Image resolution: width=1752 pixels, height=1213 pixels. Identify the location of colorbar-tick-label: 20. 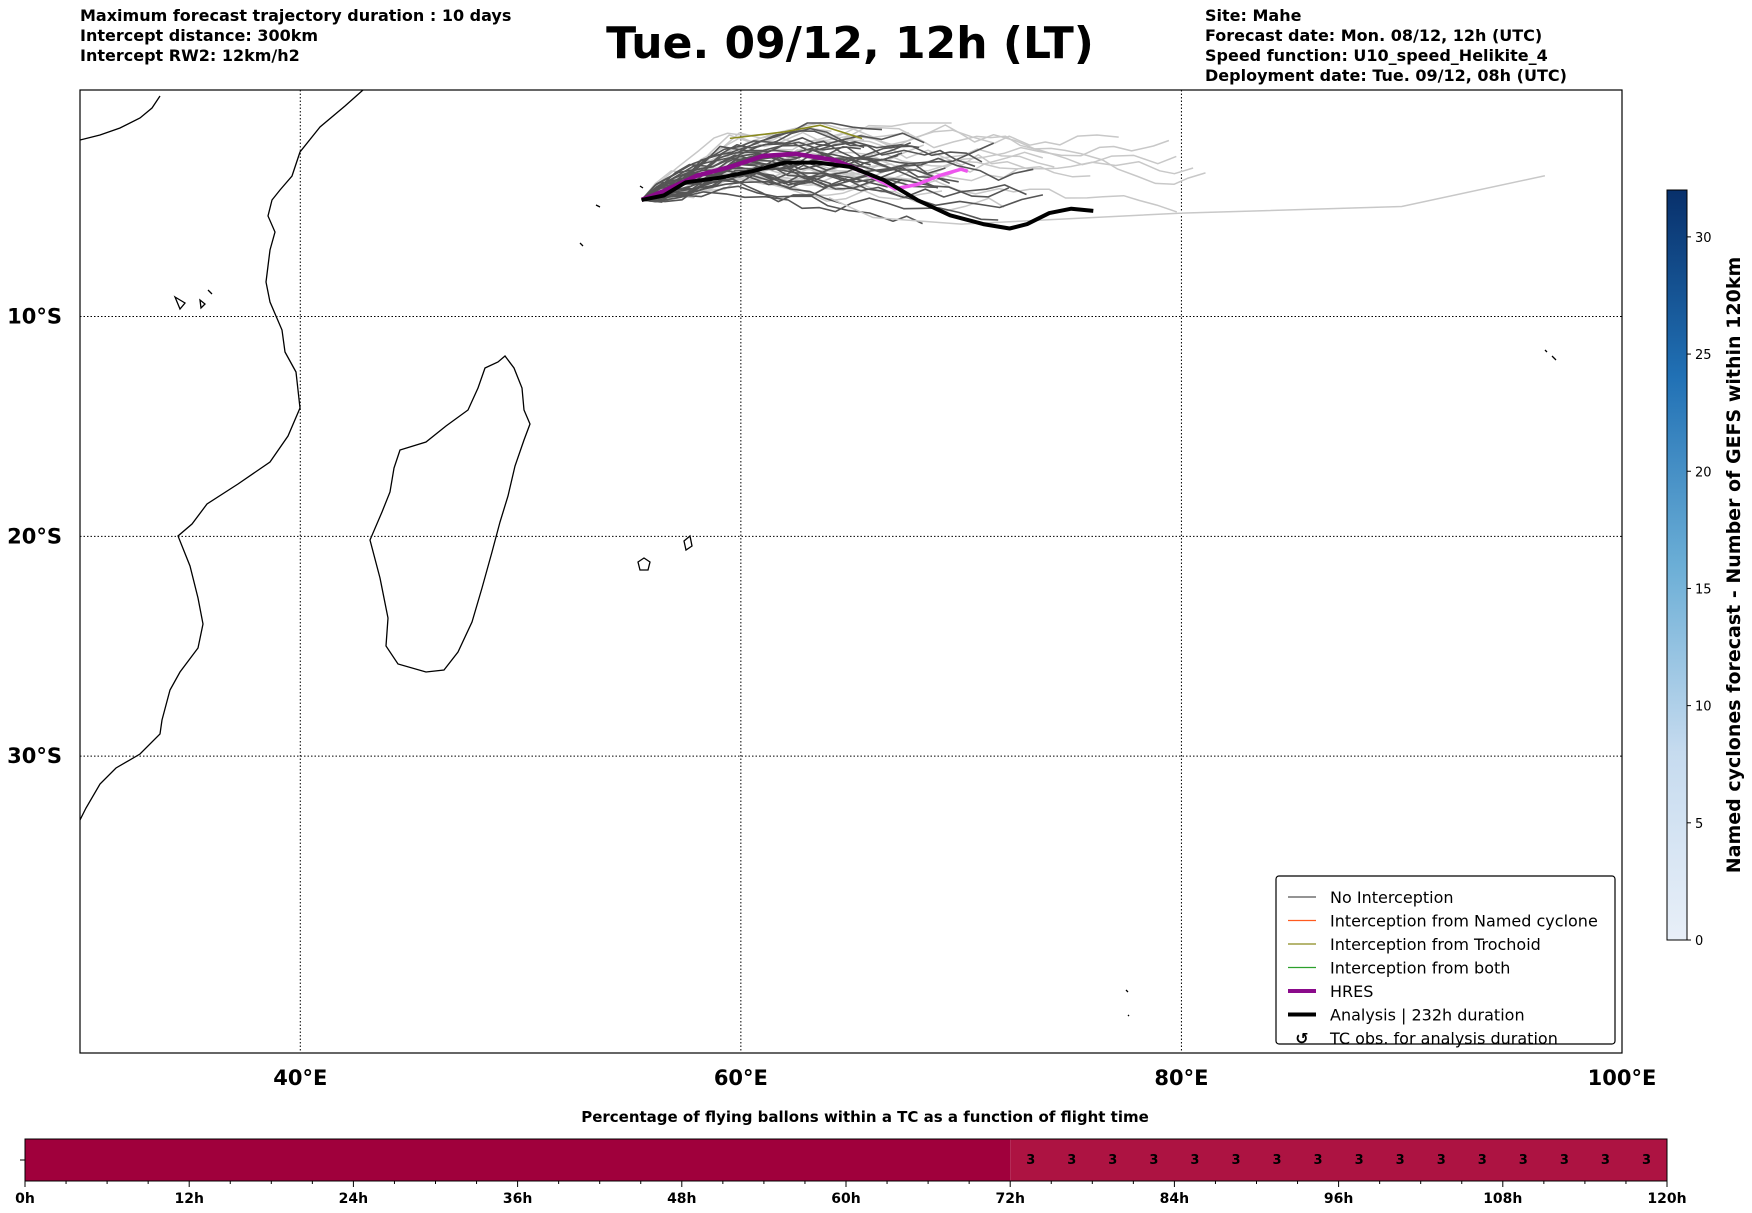
(1703, 472).